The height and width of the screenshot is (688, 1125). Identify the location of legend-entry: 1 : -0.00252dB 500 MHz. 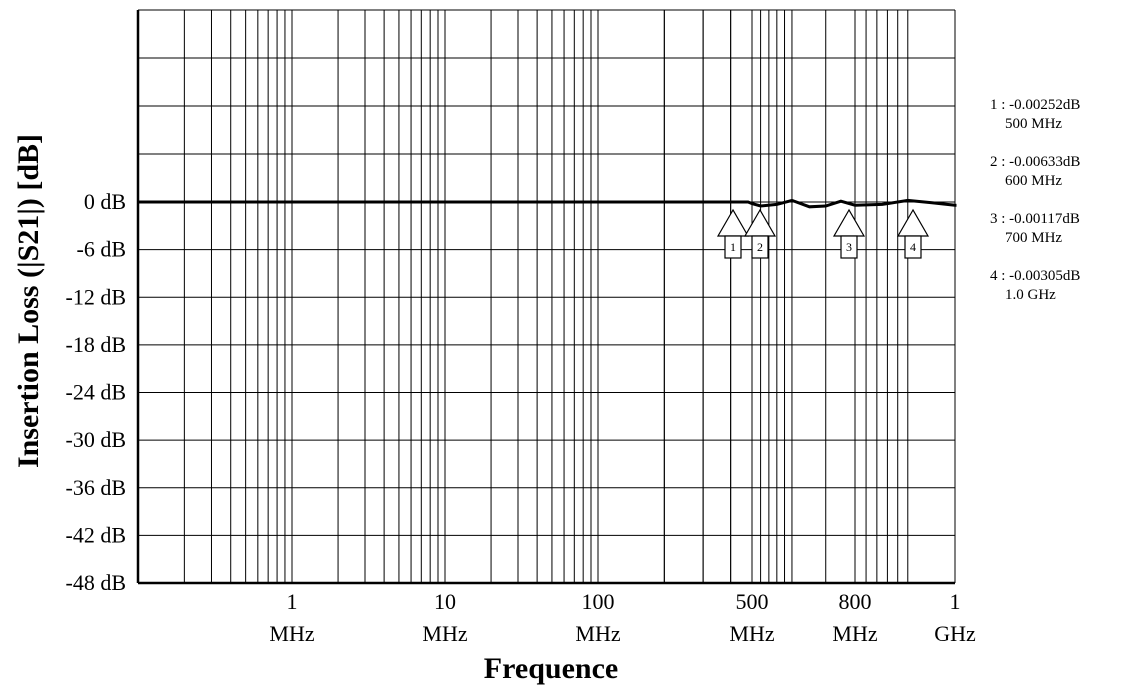
(1055, 115).